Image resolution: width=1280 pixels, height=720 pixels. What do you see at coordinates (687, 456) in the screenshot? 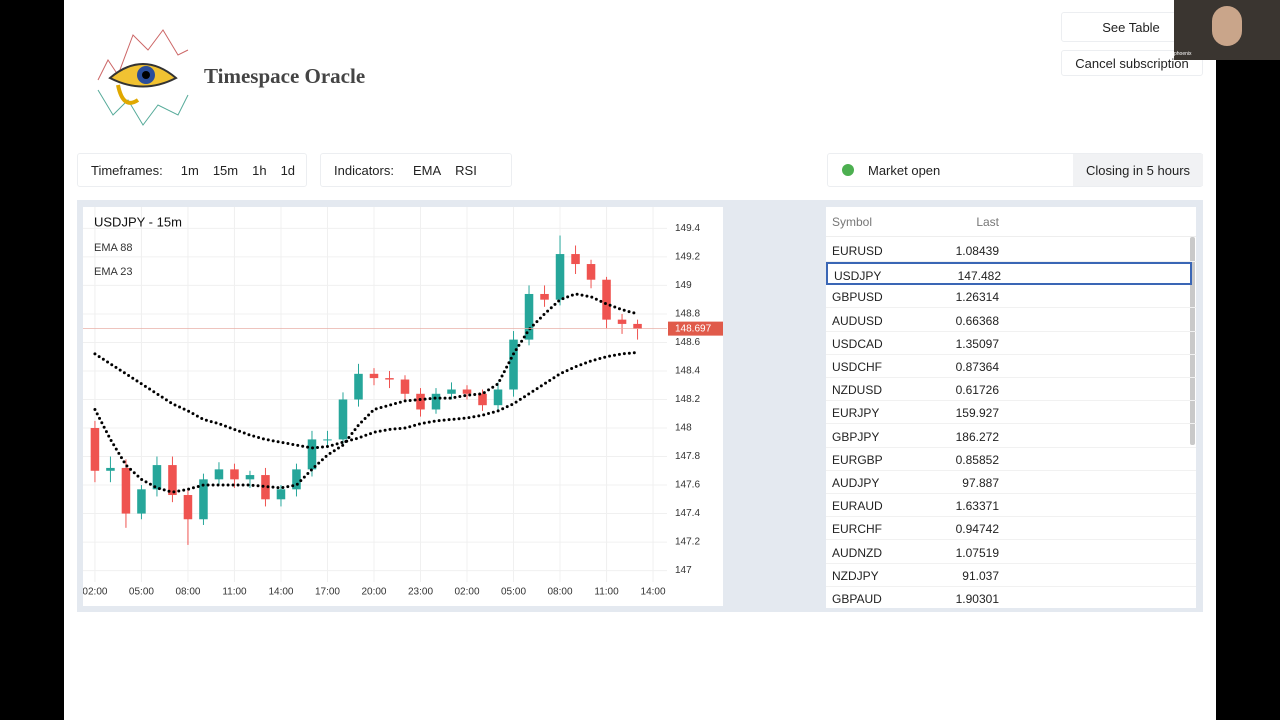
I see `y-tick-label: 147.8` at bounding box center [687, 456].